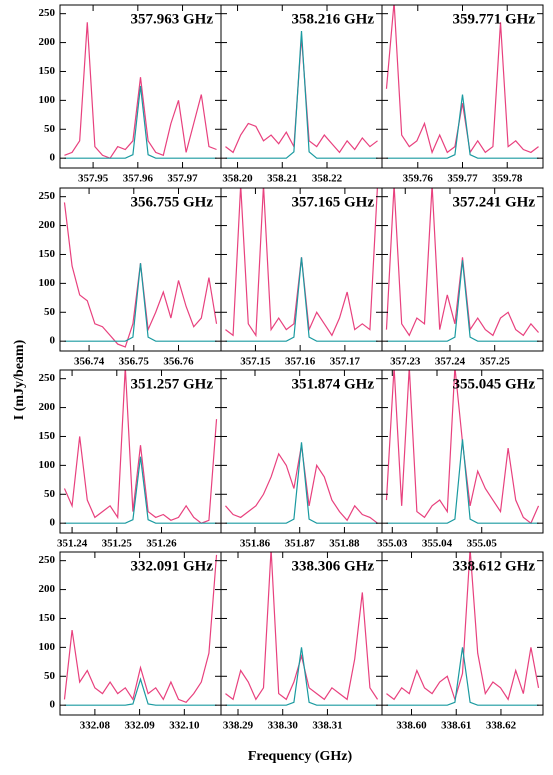 The height and width of the screenshot is (775, 553). Describe the element at coordinates (392, 544) in the screenshot. I see `x-tick-label: 355.03` at that location.